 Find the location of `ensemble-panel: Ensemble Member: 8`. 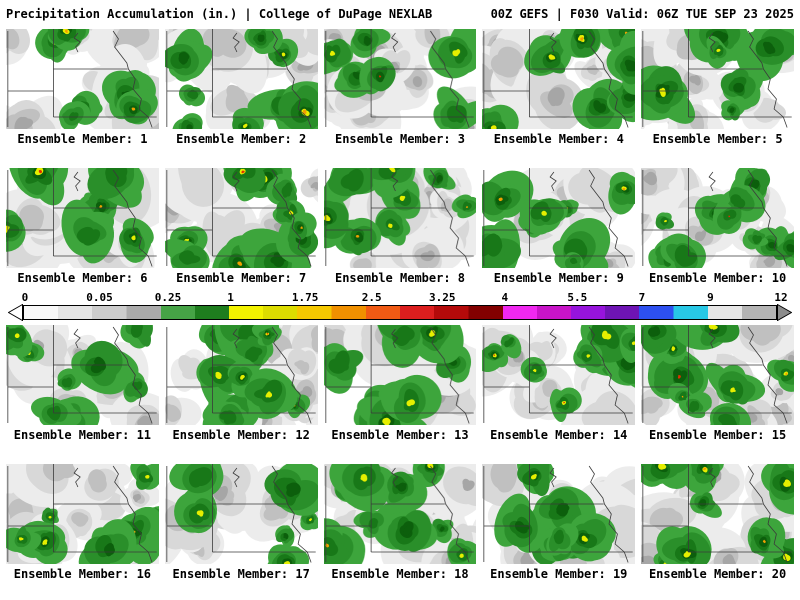

ensemble-panel: Ensemble Member: 8 is located at coordinates (400, 226).